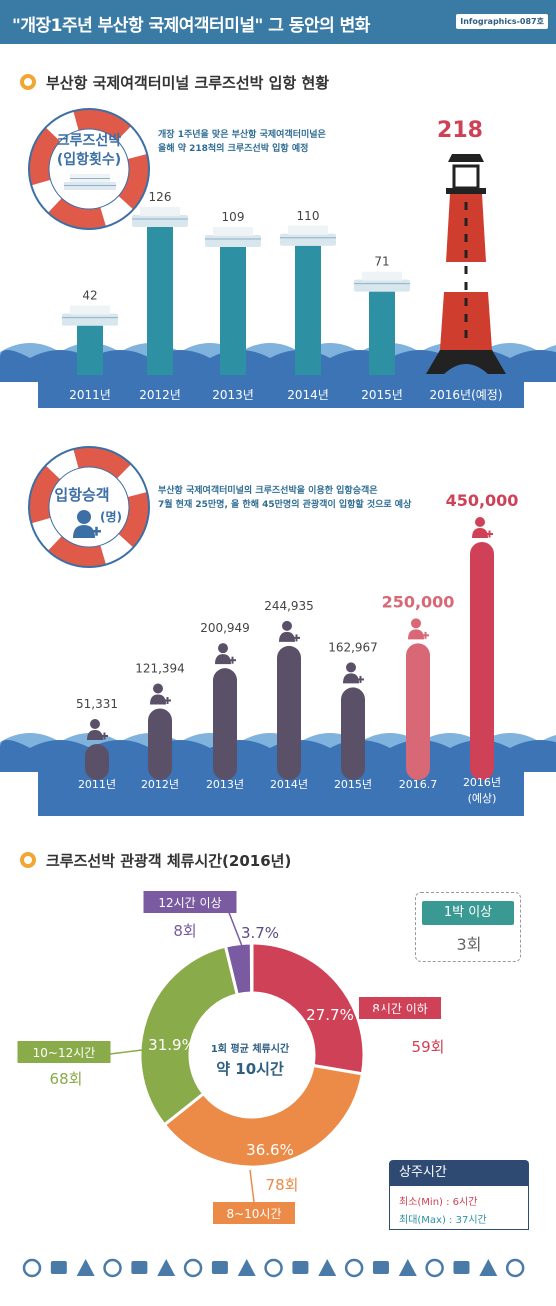  I want to click on section1-title: 부산항 국제여객터미널 크루즈선박 입항 현황, so click(174, 82).